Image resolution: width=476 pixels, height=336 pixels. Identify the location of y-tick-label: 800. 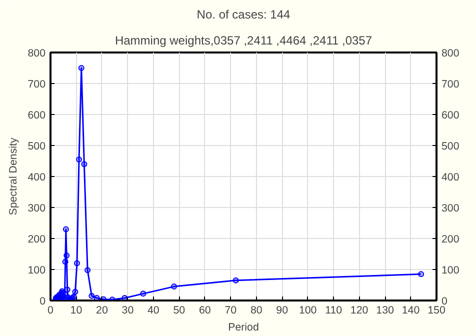
(37, 54).